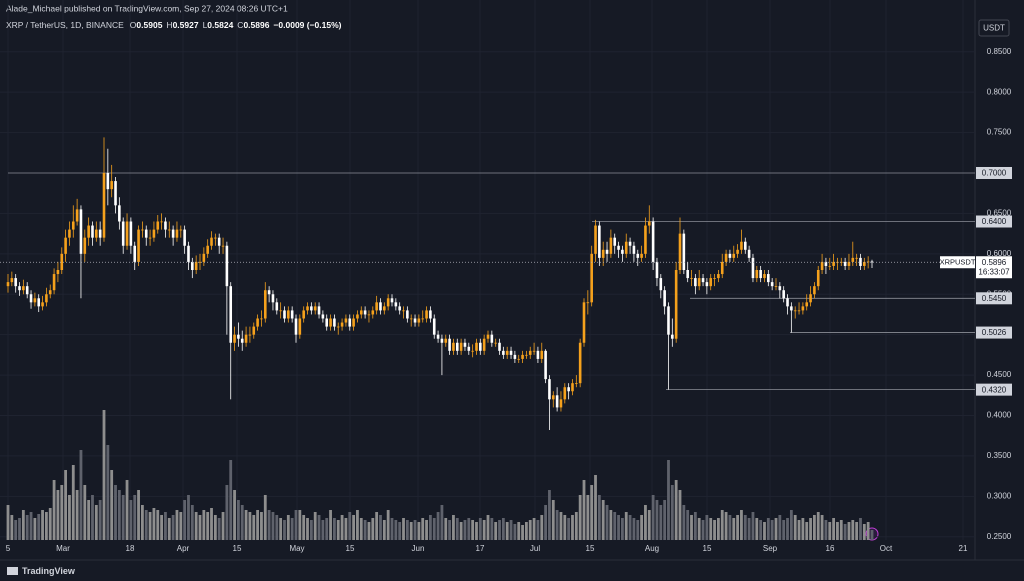 The height and width of the screenshot is (581, 1024). Describe the element at coordinates (296, 548) in the screenshot. I see `x-tick-label: May` at that location.